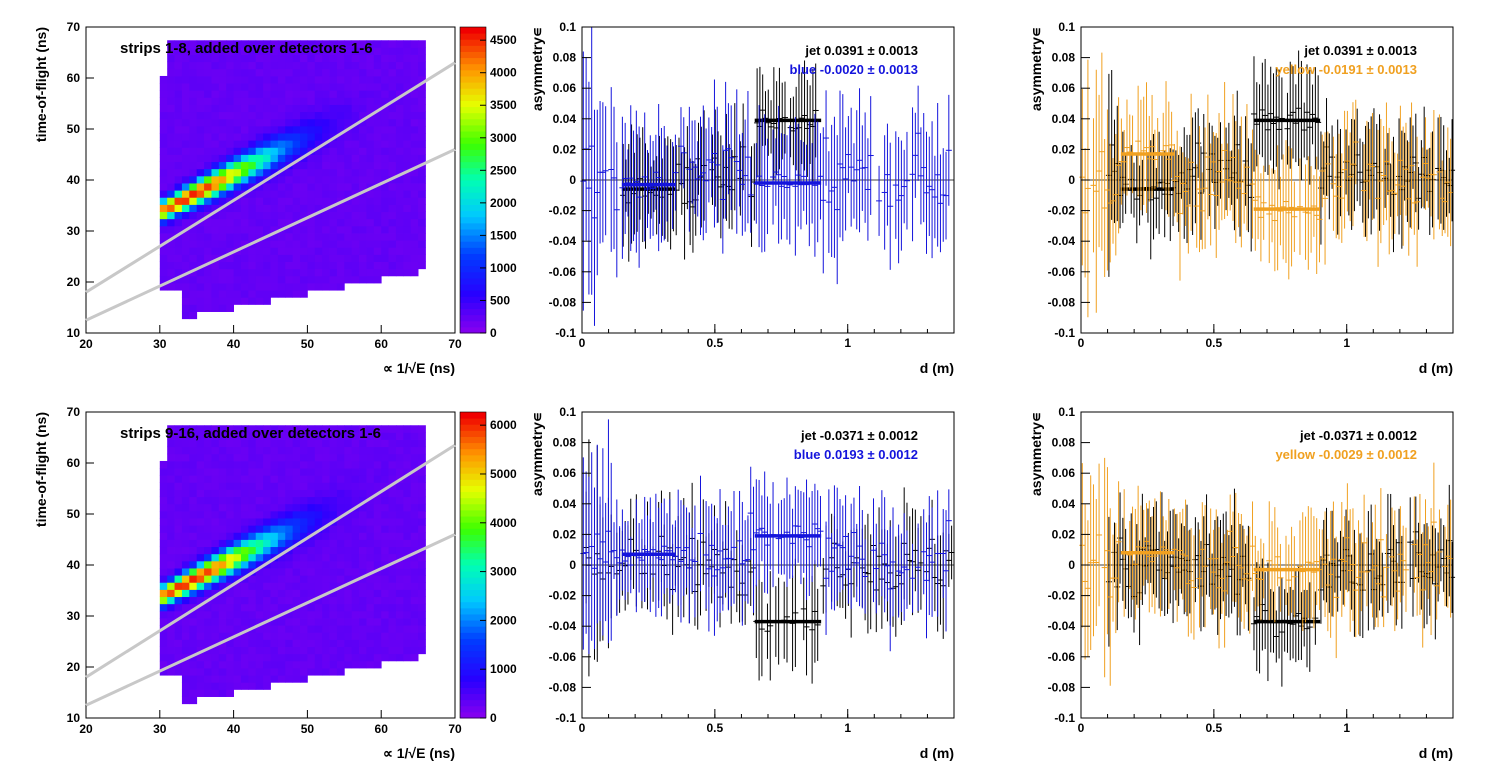 The image size is (1496, 777). Describe the element at coordinates (565, 58) in the screenshot. I see `y-tick-label: 0.08` at that location.